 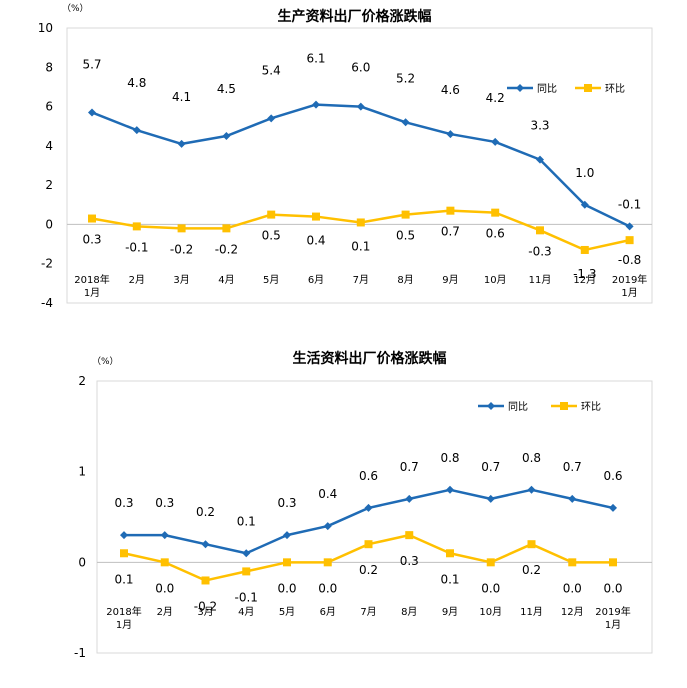 I want to click on x-tick-label: 9月, so click(x=450, y=280).